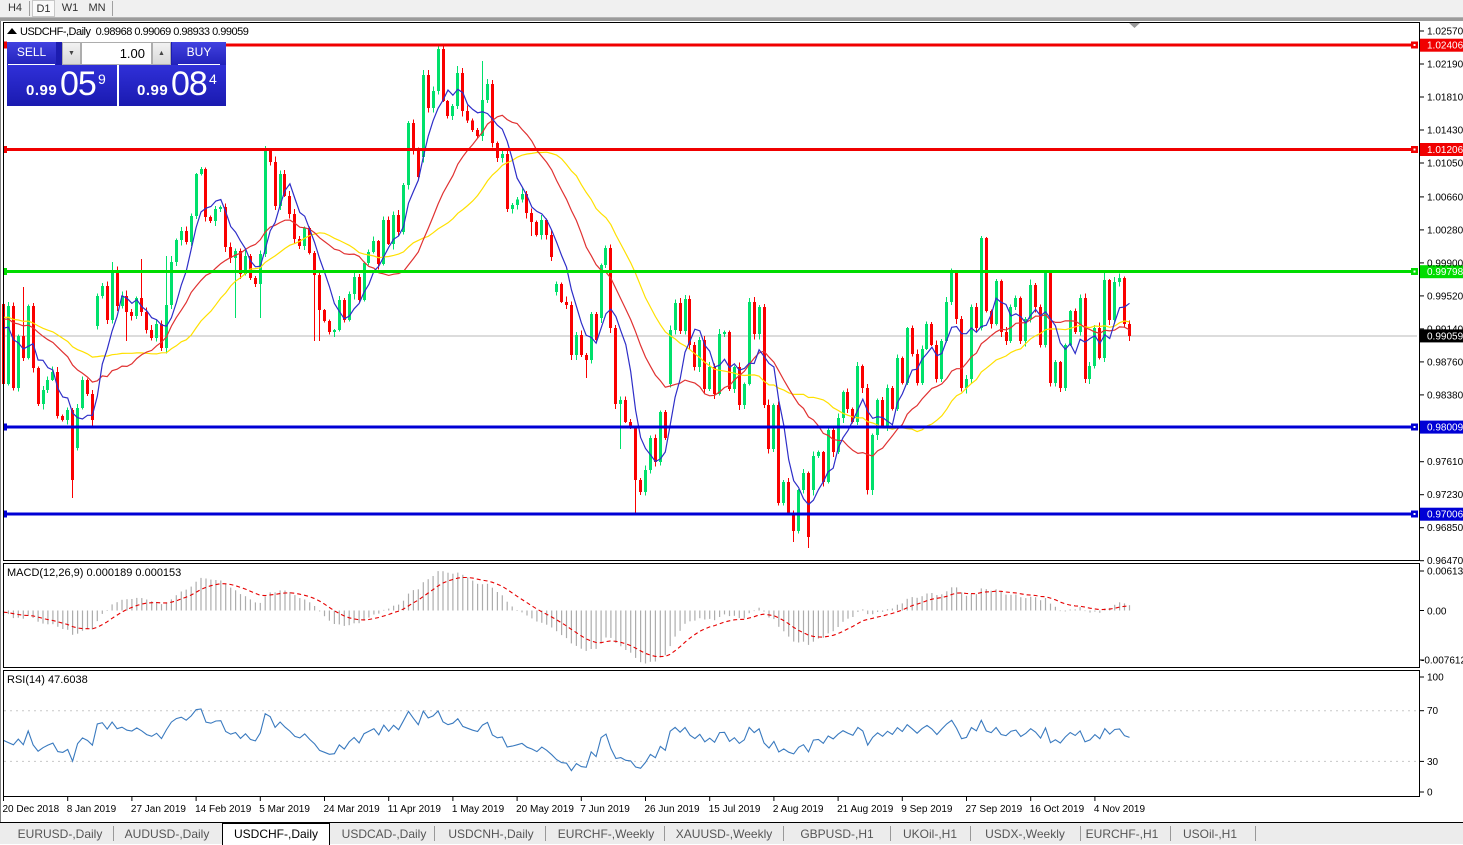  What do you see at coordinates (1445, 46) in the screenshot?
I see `svg-text: 1.02406` at bounding box center [1445, 46].